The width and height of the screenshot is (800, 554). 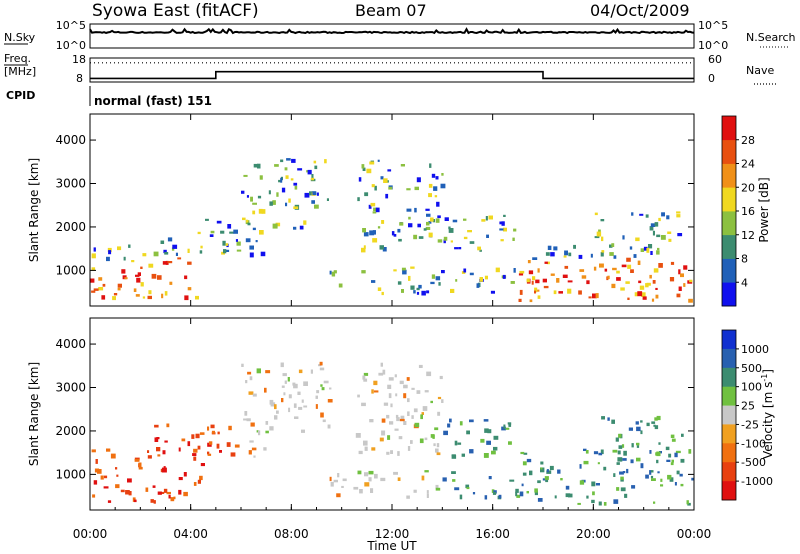 I want to click on vel-cbar-label: -100, so click(x=753, y=443).